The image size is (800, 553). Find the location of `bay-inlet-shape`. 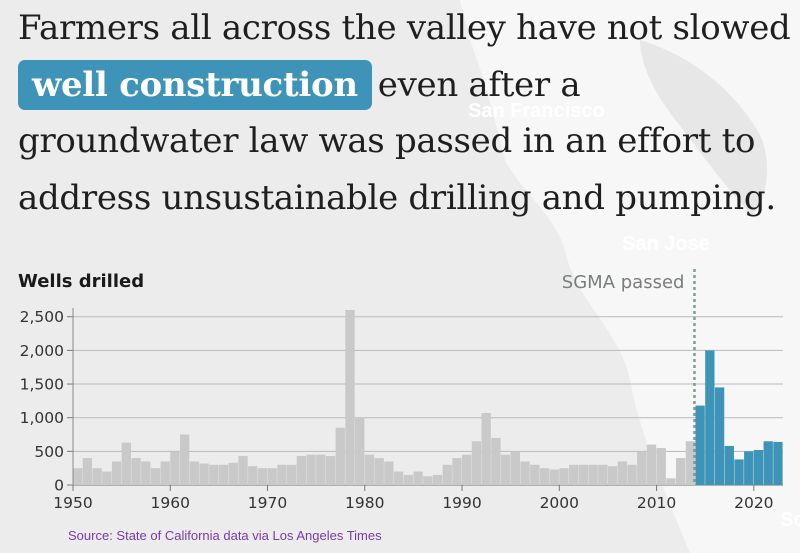

bay-inlet-shape is located at coordinates (703, 127).